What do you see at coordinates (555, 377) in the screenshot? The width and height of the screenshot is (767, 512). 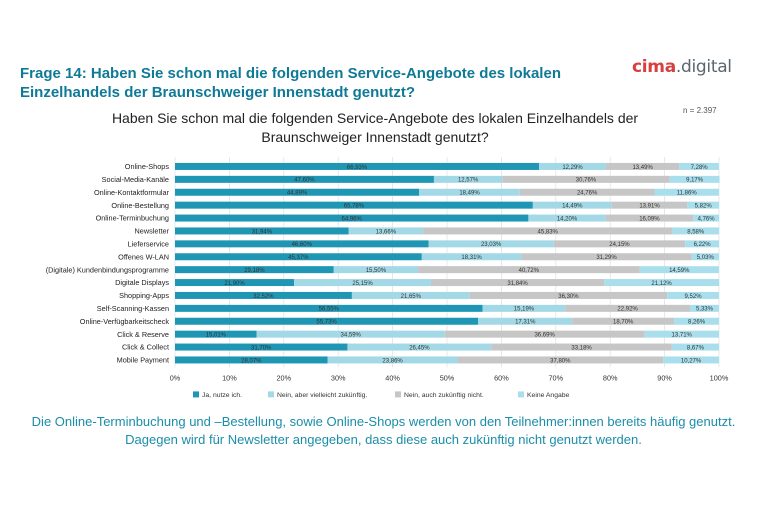 I see `x-tick-label: 70%` at bounding box center [555, 377].